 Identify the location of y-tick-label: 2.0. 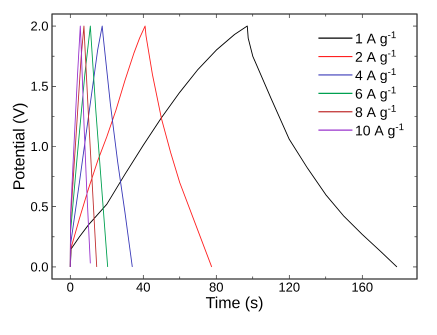
(39, 26).